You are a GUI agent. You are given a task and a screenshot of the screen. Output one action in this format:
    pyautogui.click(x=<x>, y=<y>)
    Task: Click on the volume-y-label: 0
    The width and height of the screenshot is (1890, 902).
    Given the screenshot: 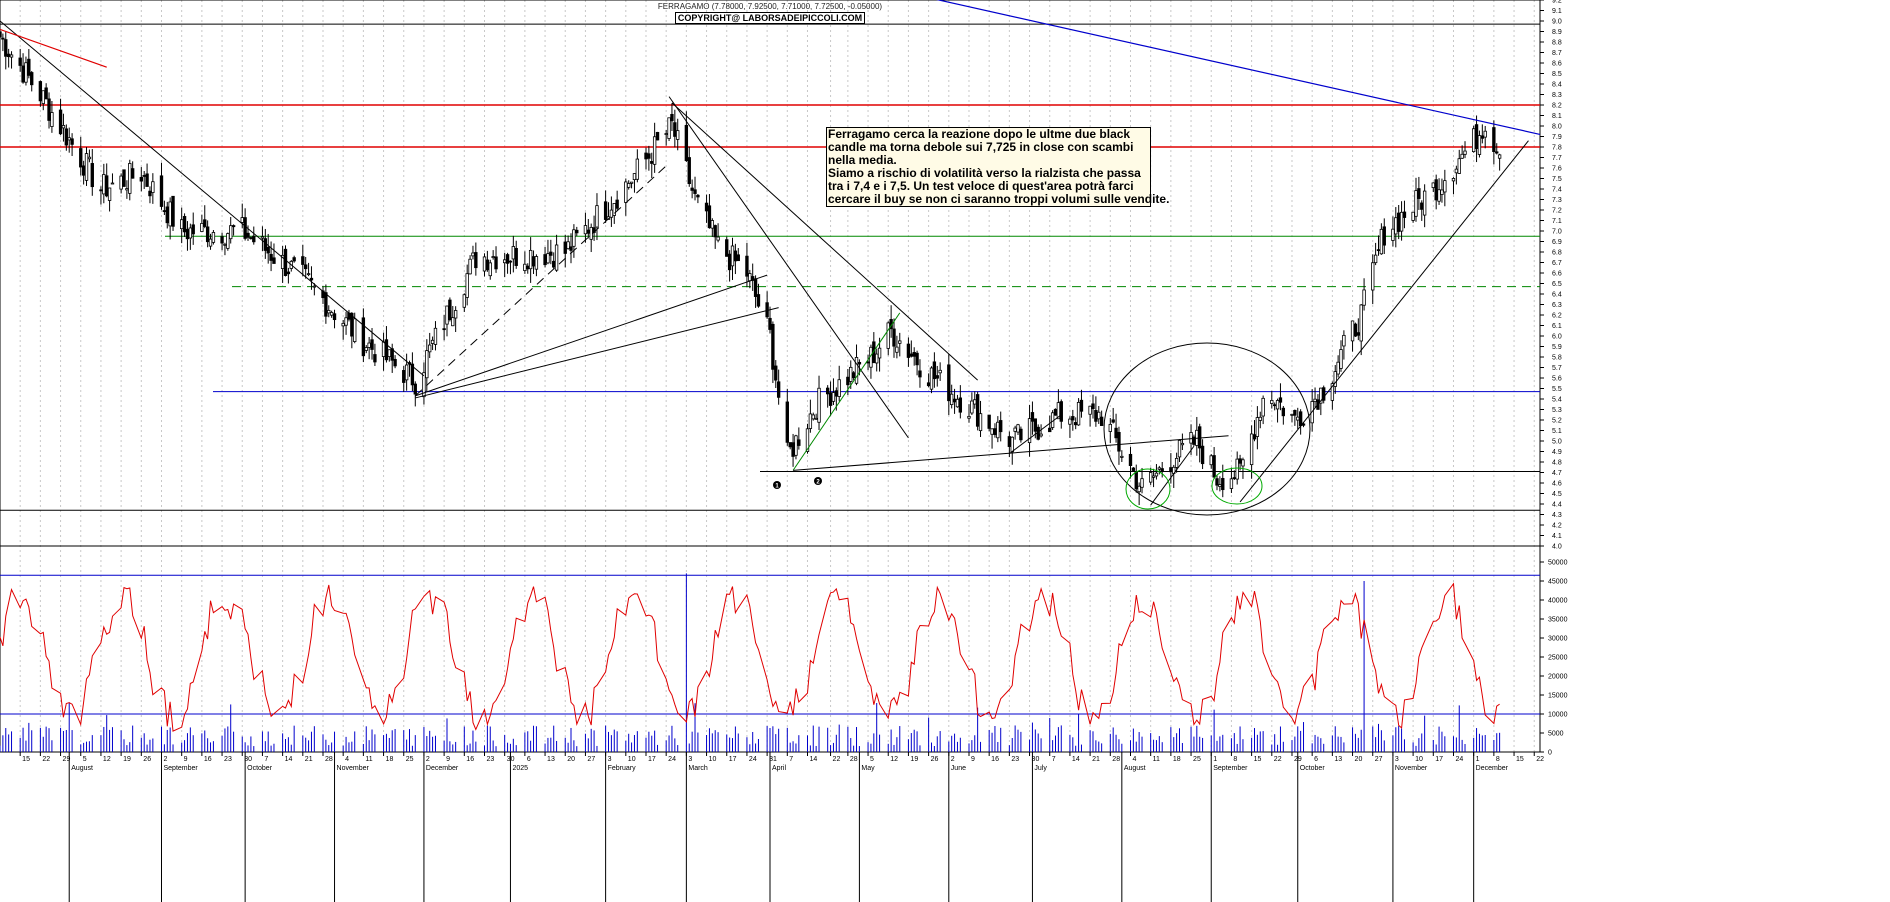 What is the action you would take?
    pyautogui.click(x=1550, y=753)
    